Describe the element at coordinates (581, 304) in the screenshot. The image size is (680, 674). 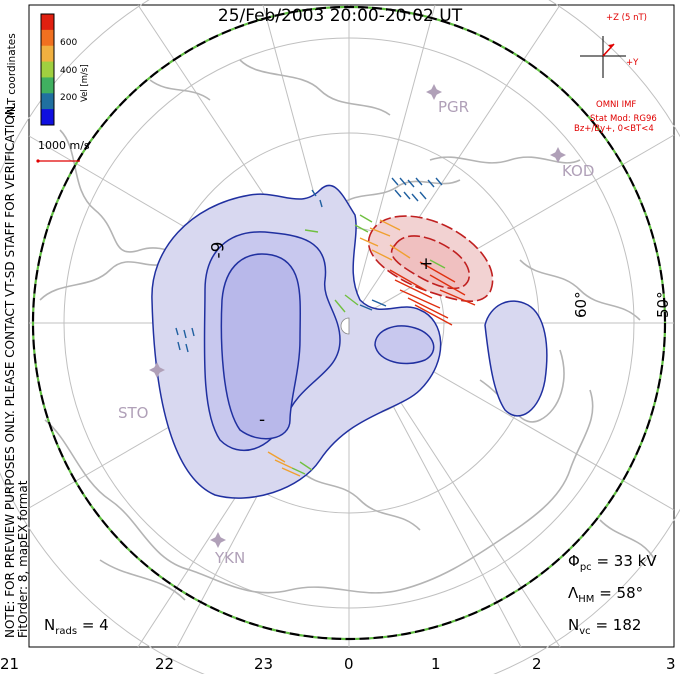
I see `latitude-label-60: 60°` at that location.